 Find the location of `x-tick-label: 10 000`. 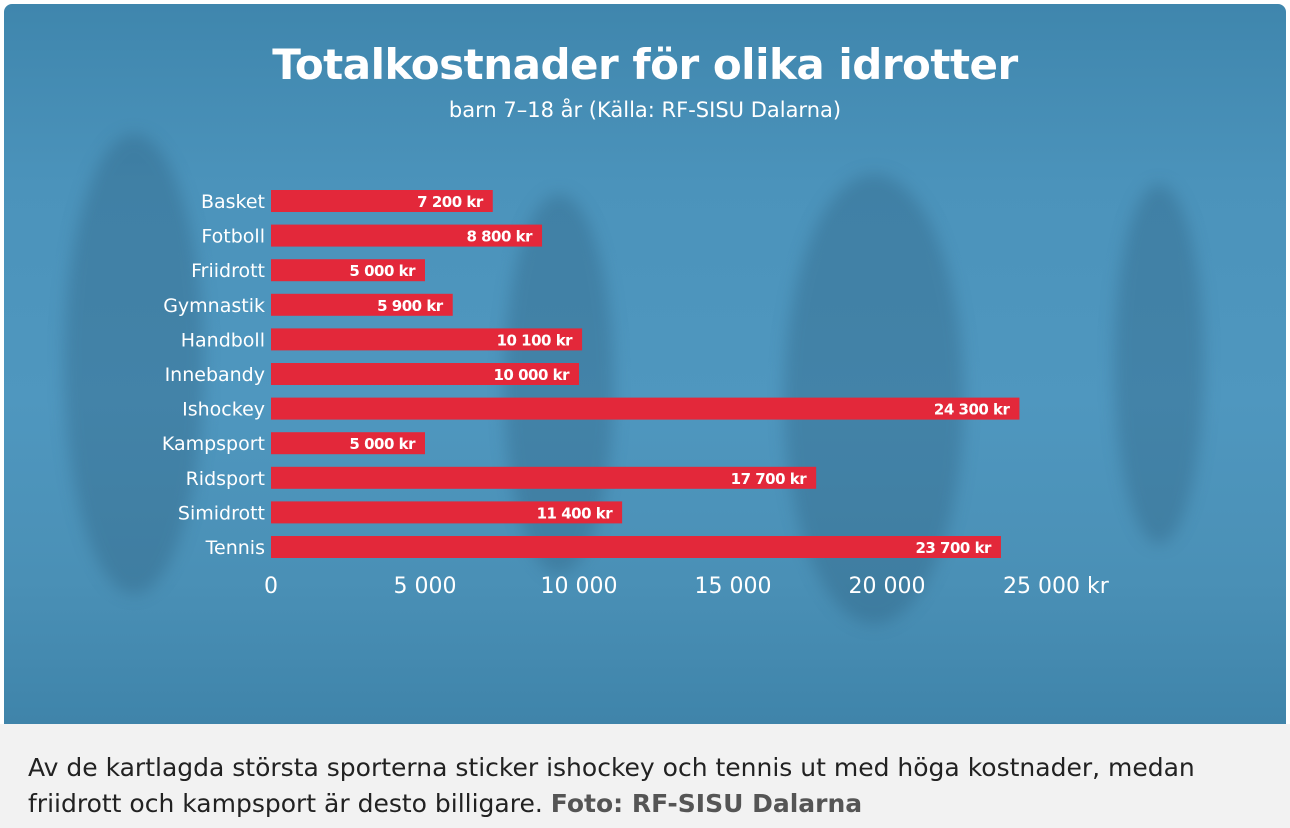

x-tick-label: 10 000 is located at coordinates (579, 586).